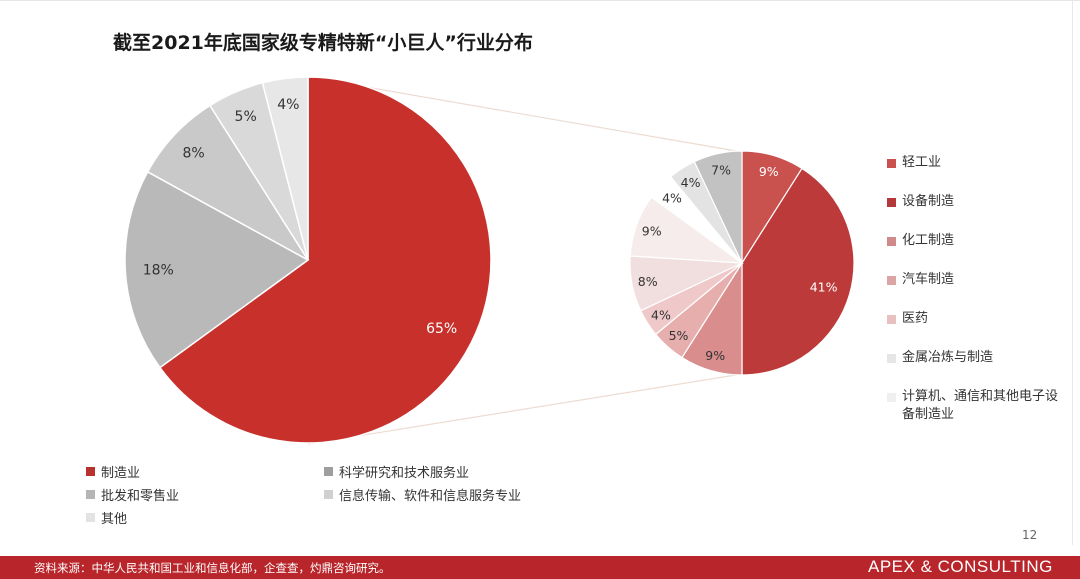  I want to click on legend-item-metal: 金属冶炼与制造, so click(974, 358).